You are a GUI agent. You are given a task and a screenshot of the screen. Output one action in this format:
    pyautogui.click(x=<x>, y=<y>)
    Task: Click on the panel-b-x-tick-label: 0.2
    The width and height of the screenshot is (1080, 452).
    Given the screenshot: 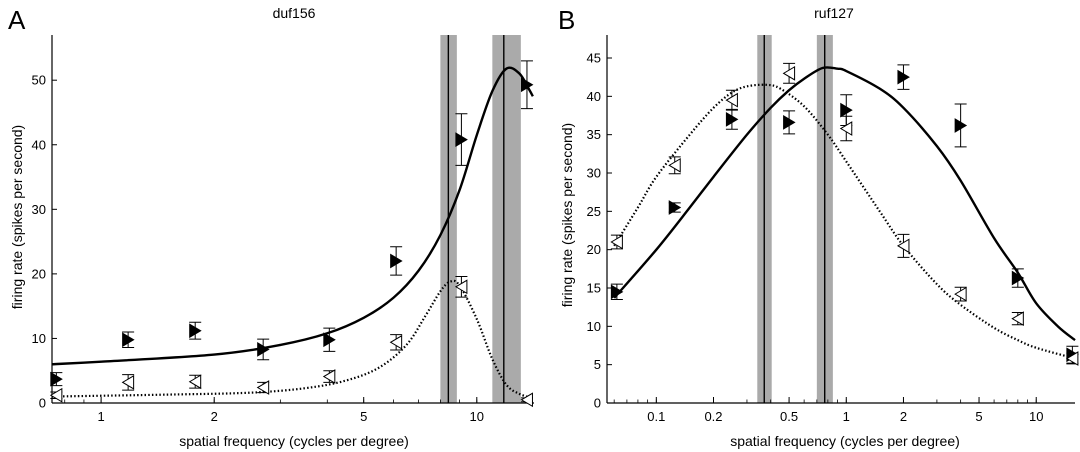 What is the action you would take?
    pyautogui.click(x=713, y=416)
    